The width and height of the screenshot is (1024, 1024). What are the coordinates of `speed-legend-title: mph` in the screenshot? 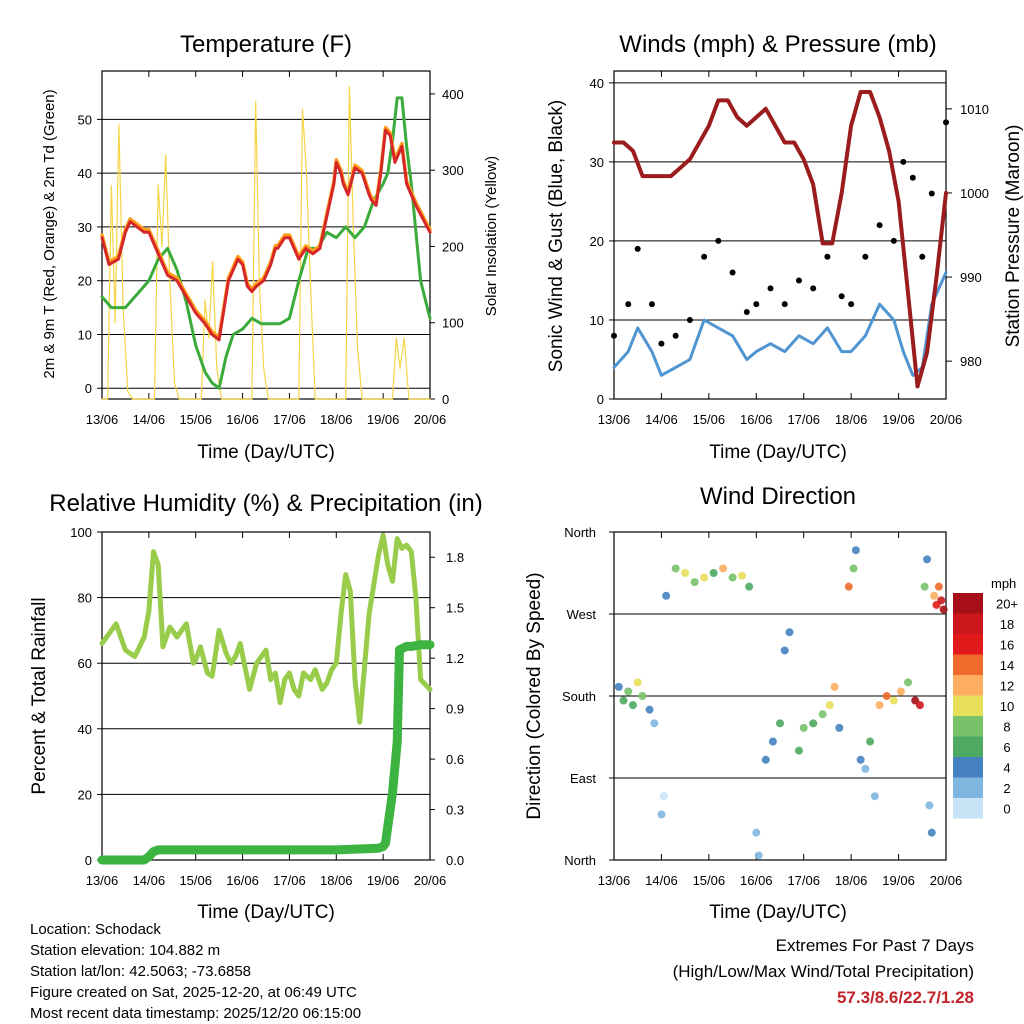 It's located at (1003, 583).